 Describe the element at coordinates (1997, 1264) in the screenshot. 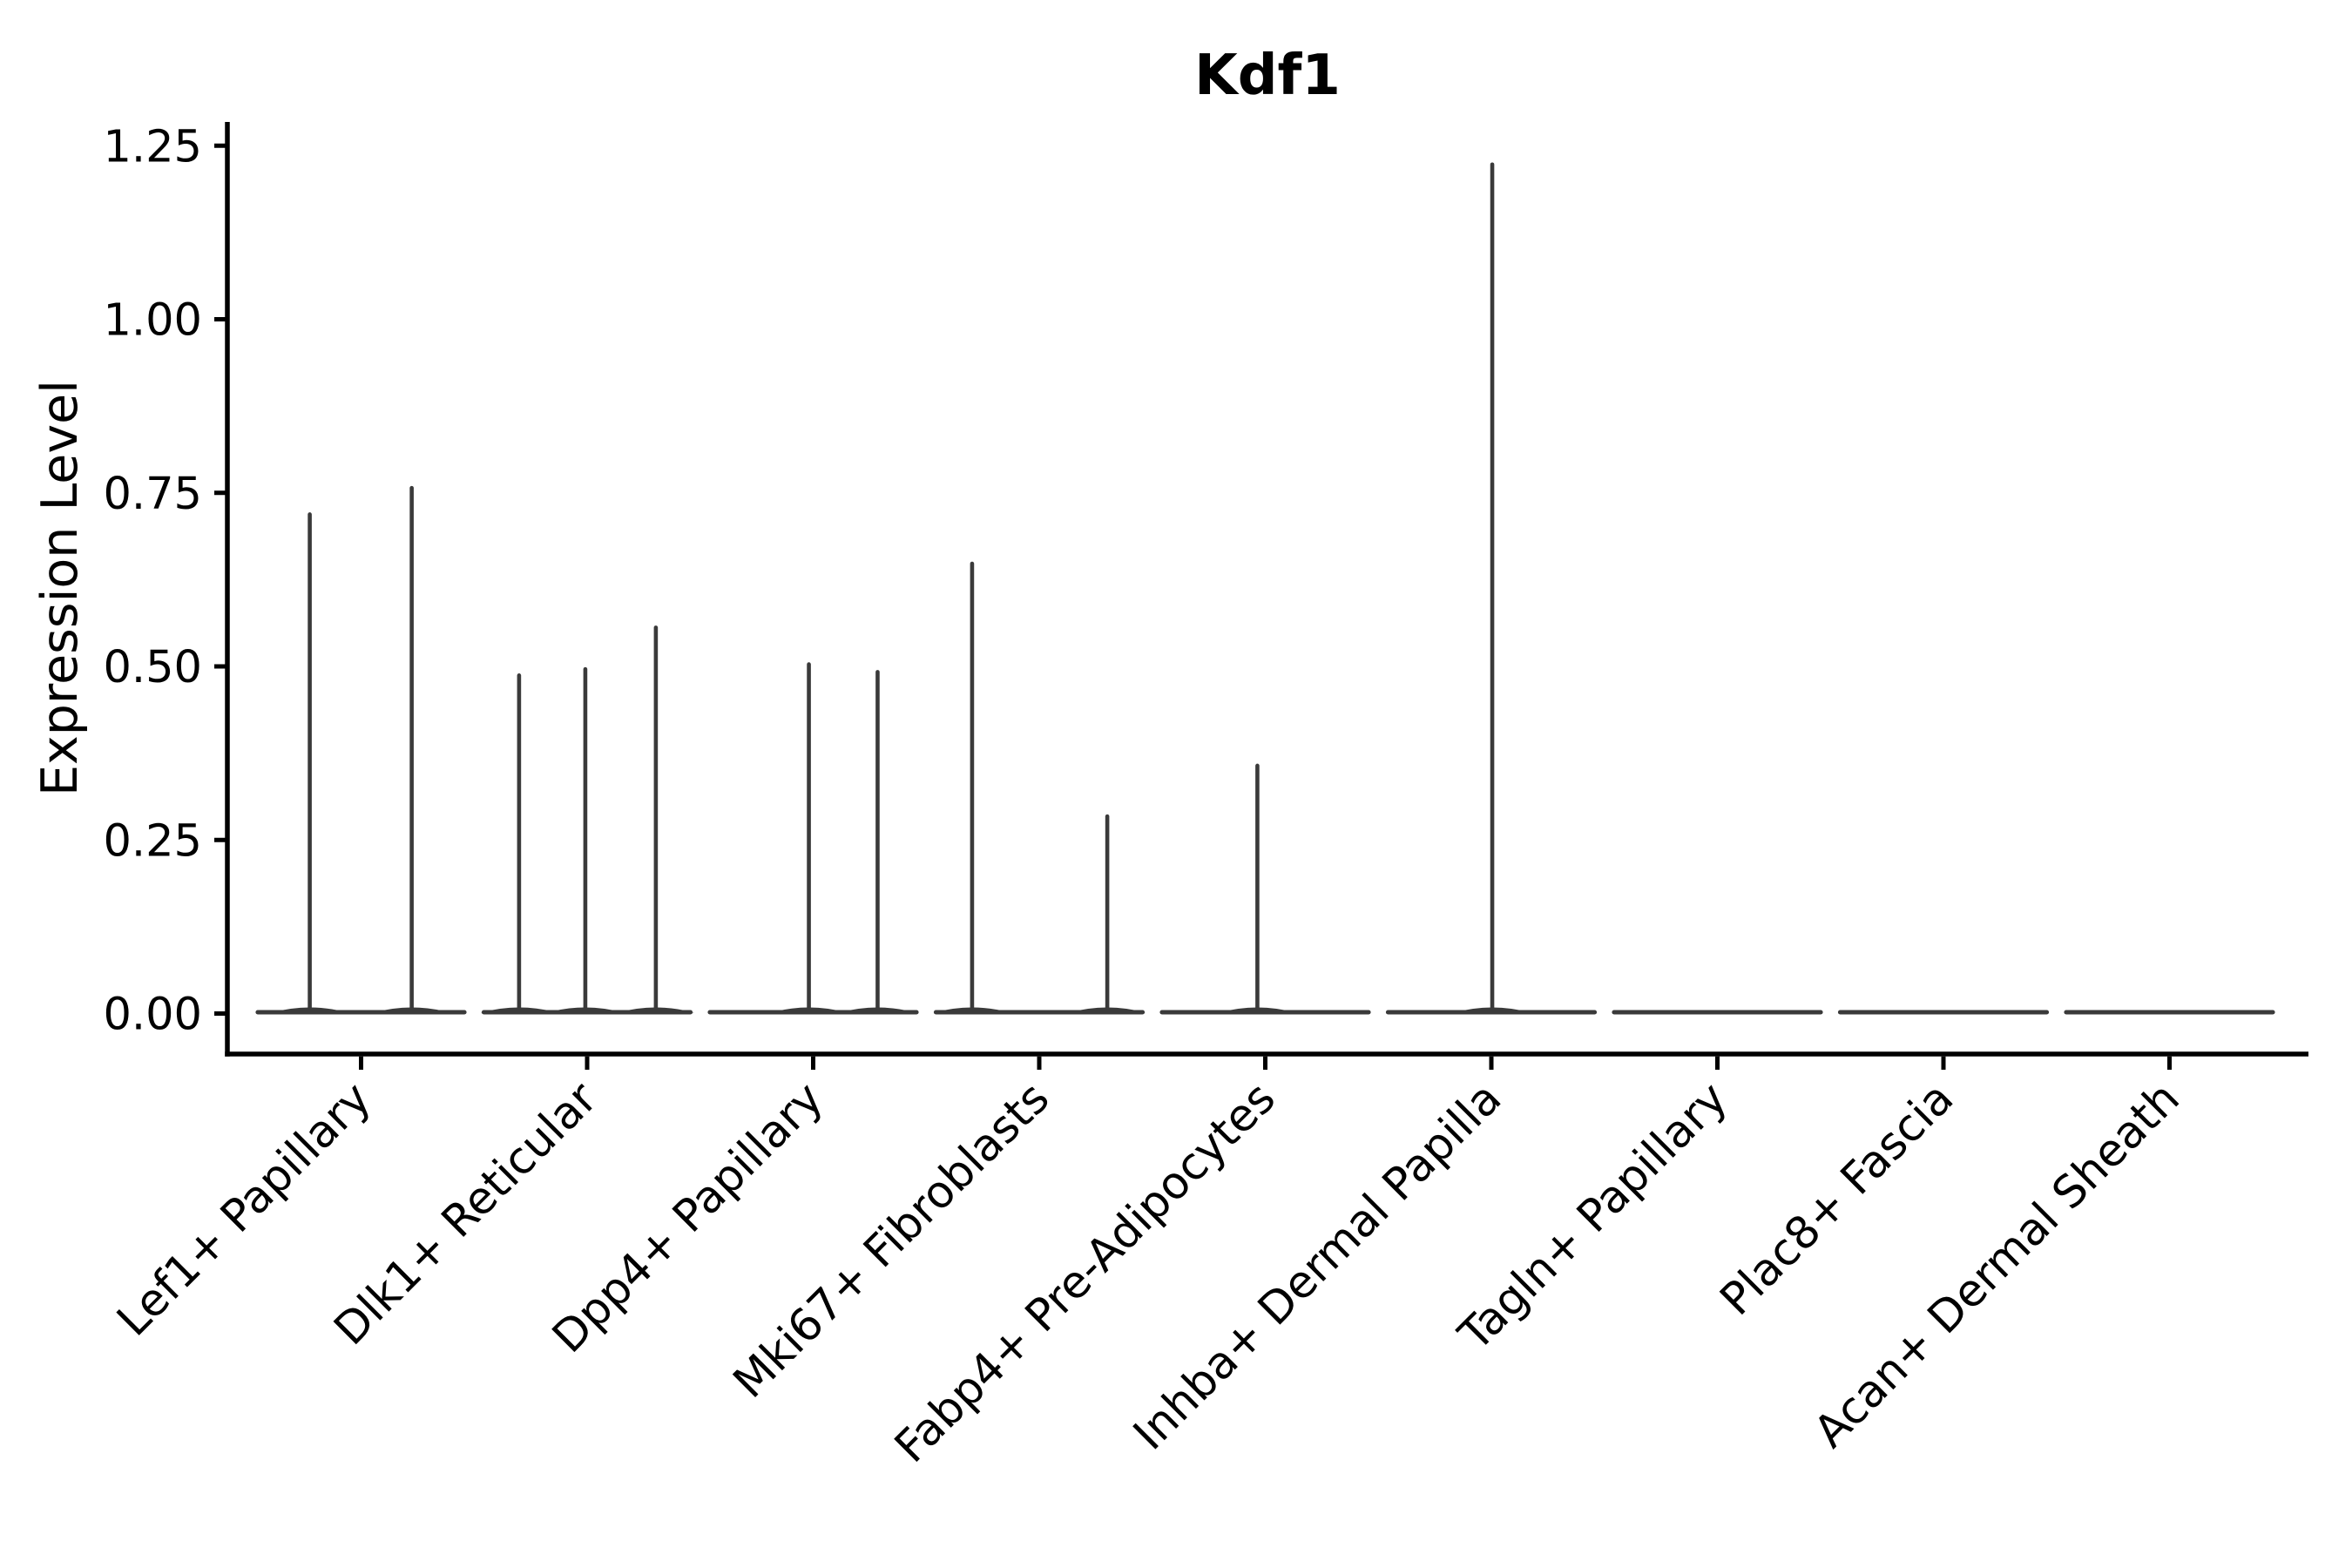

I see `x-tick-label: Acan+ Dermal Sheath` at that location.